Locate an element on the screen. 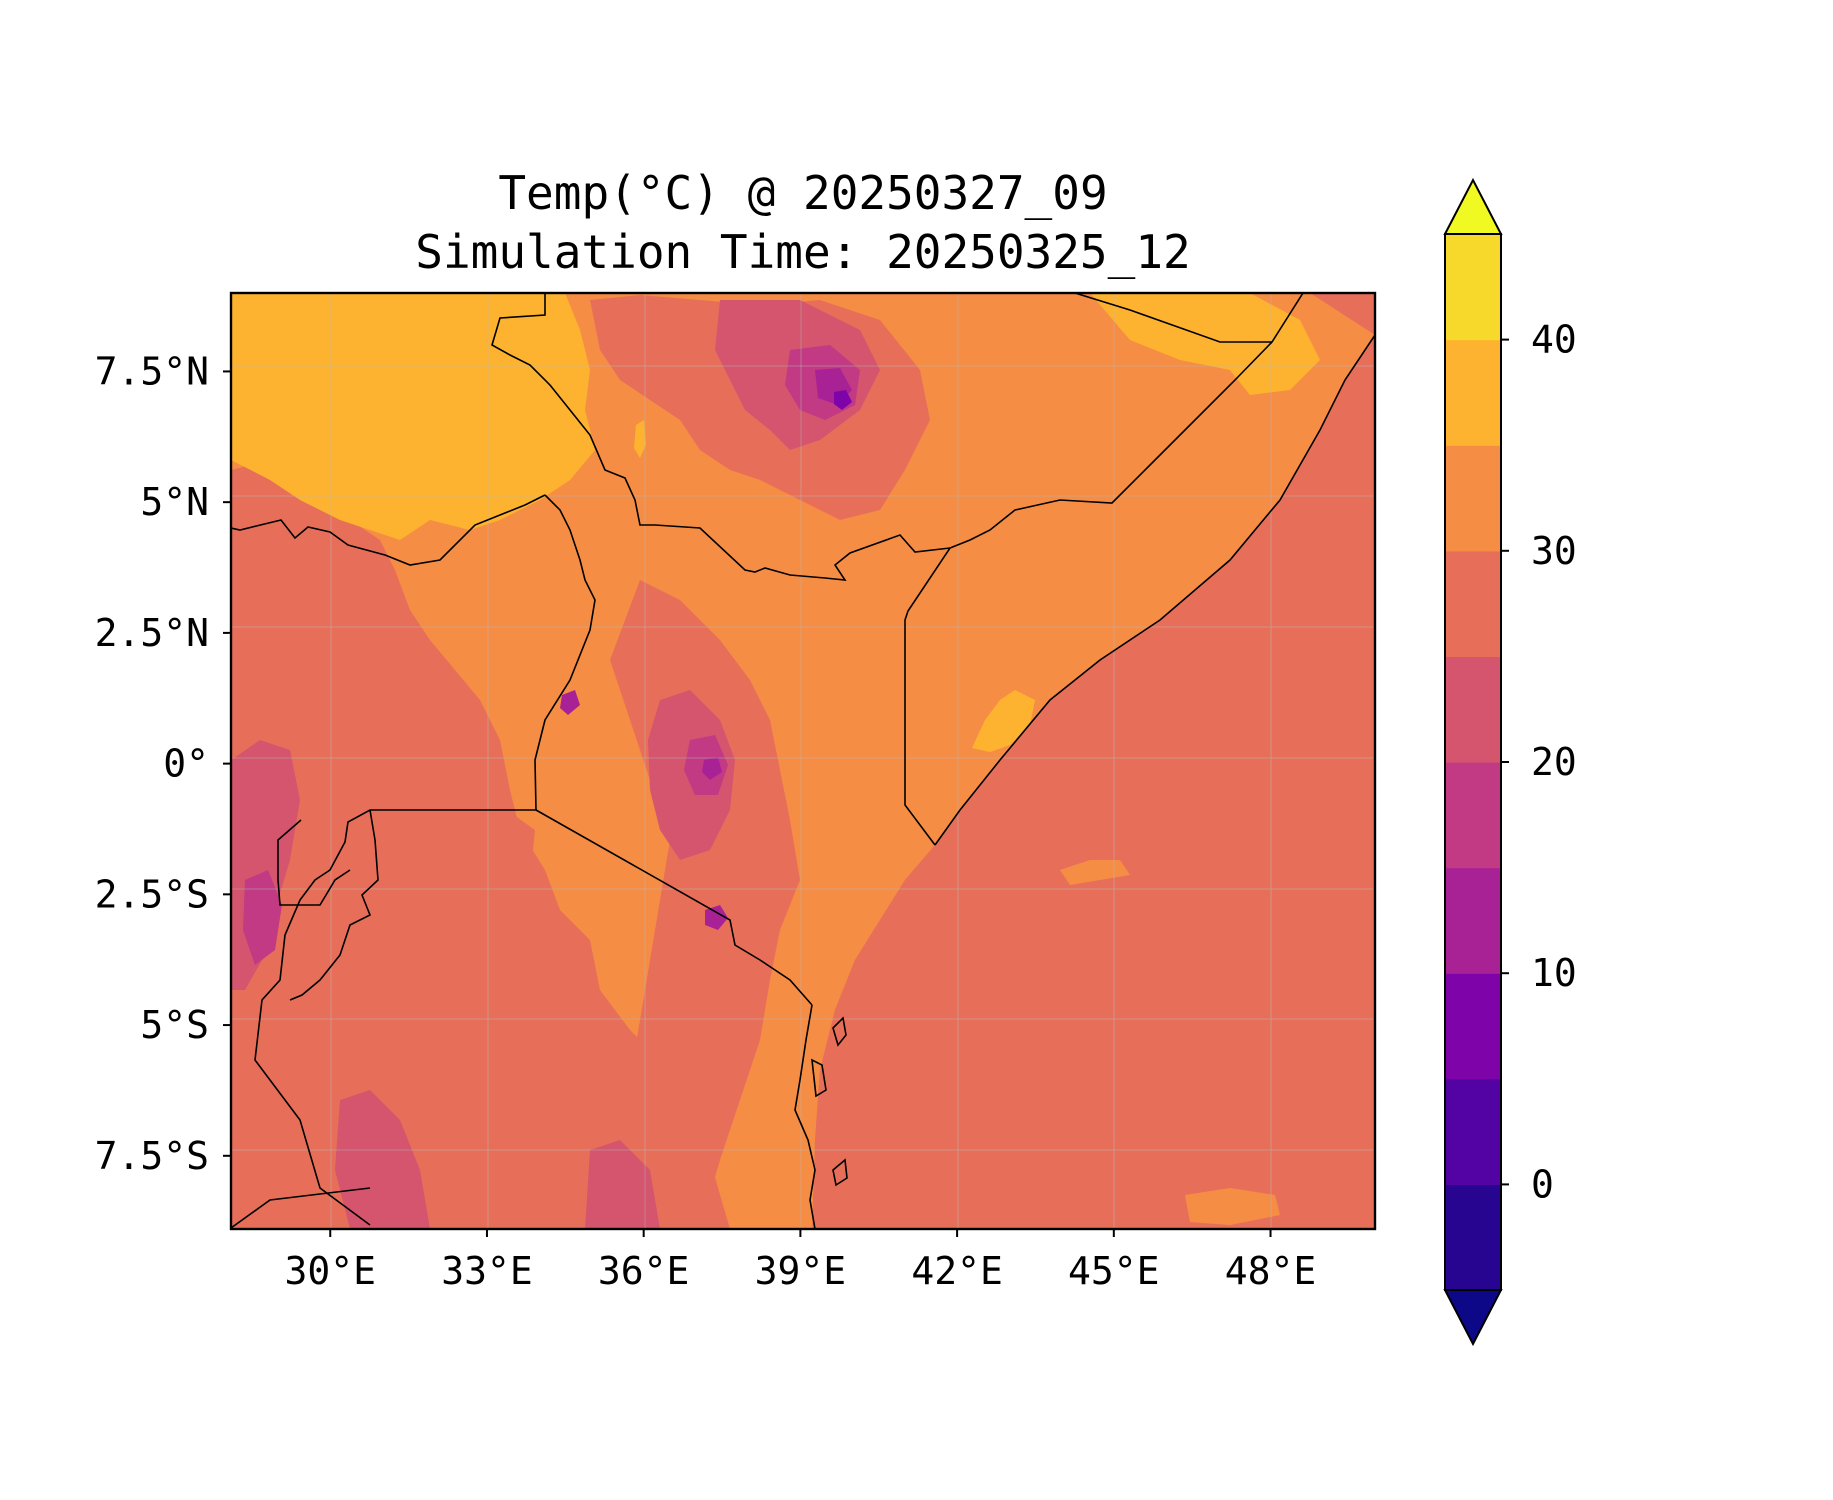  contour-25-30-rift is located at coordinates (695, 904).